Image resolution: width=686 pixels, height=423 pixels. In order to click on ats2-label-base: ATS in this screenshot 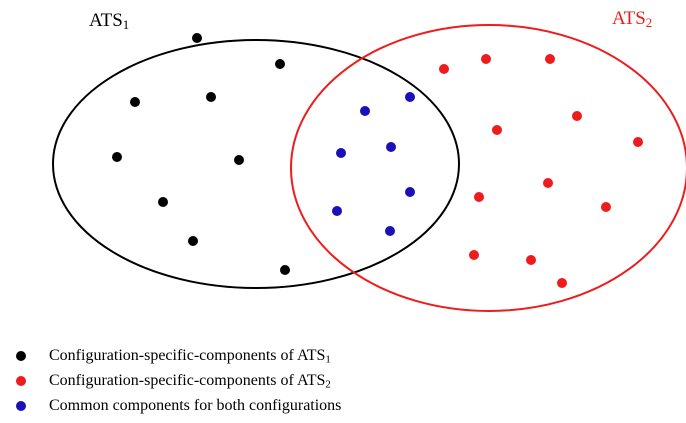, I will do `click(629, 18)`.